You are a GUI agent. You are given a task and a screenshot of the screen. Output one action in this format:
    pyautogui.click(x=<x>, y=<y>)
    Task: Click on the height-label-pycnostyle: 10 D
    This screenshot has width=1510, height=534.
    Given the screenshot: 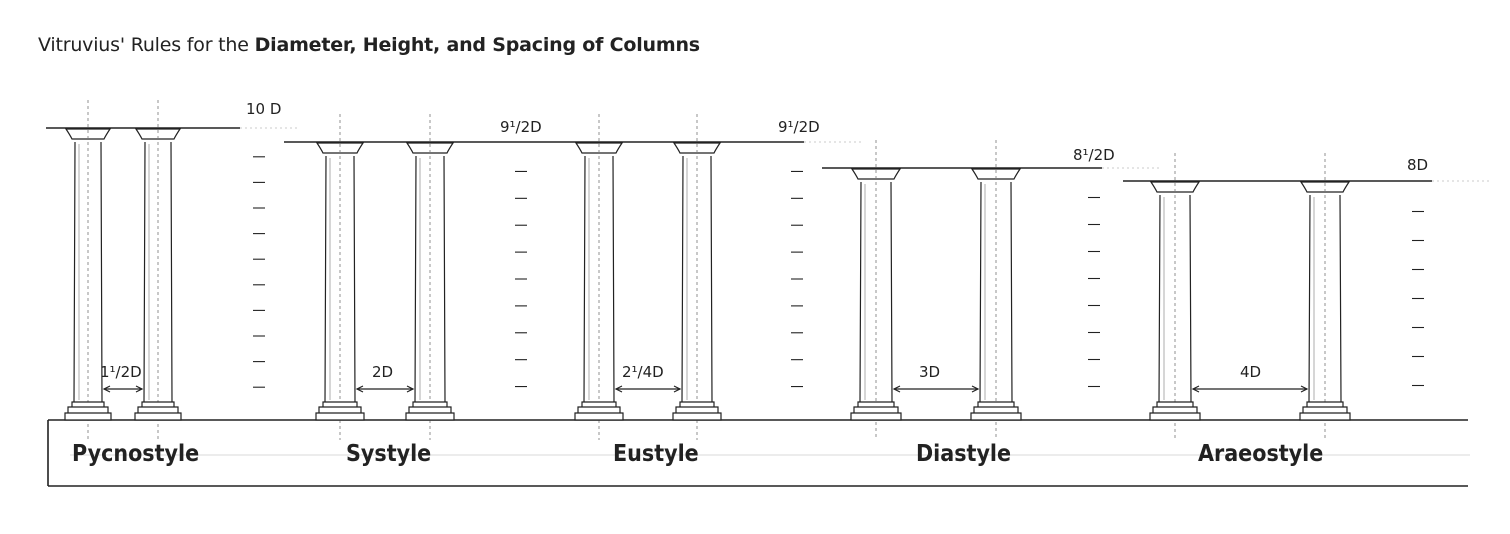 What is the action you would take?
    pyautogui.click(x=263, y=109)
    